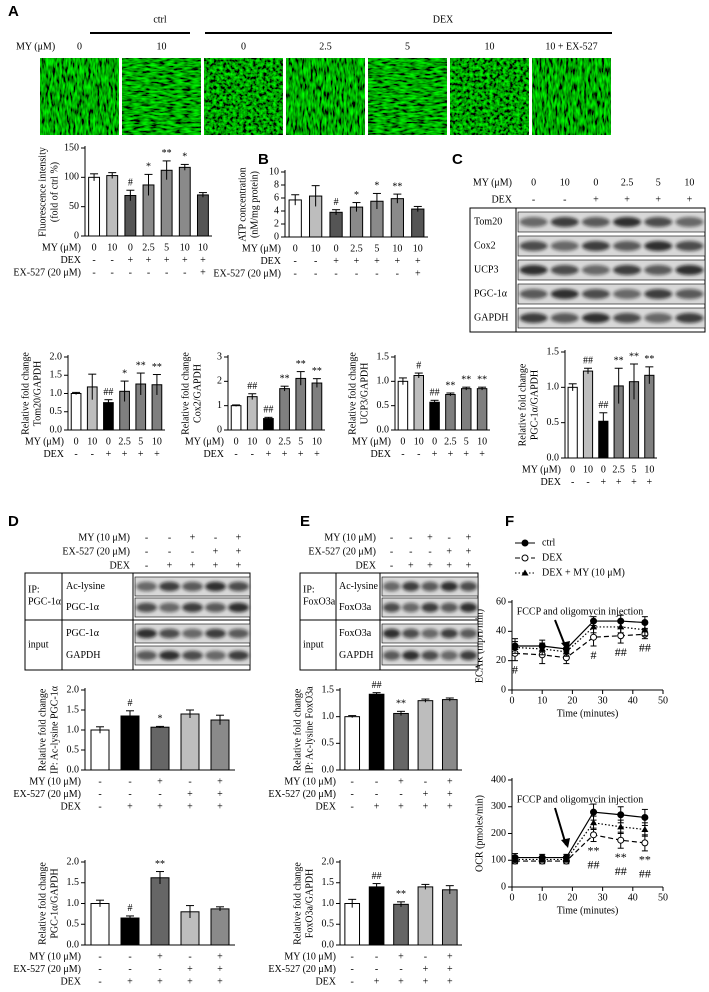 The height and width of the screenshot is (992, 709). What do you see at coordinates (309, 589) in the screenshot?
I see `ip-label: IP:` at bounding box center [309, 589].